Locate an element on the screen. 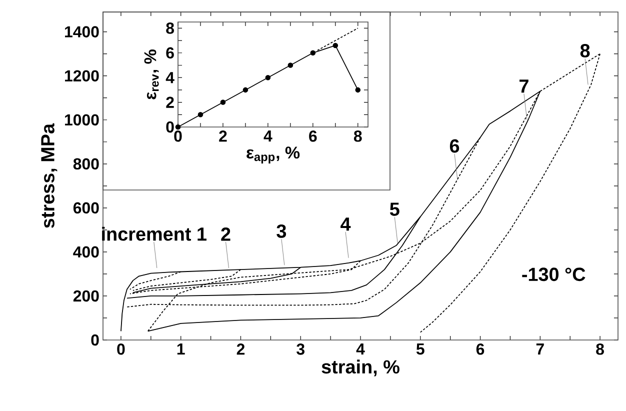  y-tick-label: 4 is located at coordinates (170, 78).